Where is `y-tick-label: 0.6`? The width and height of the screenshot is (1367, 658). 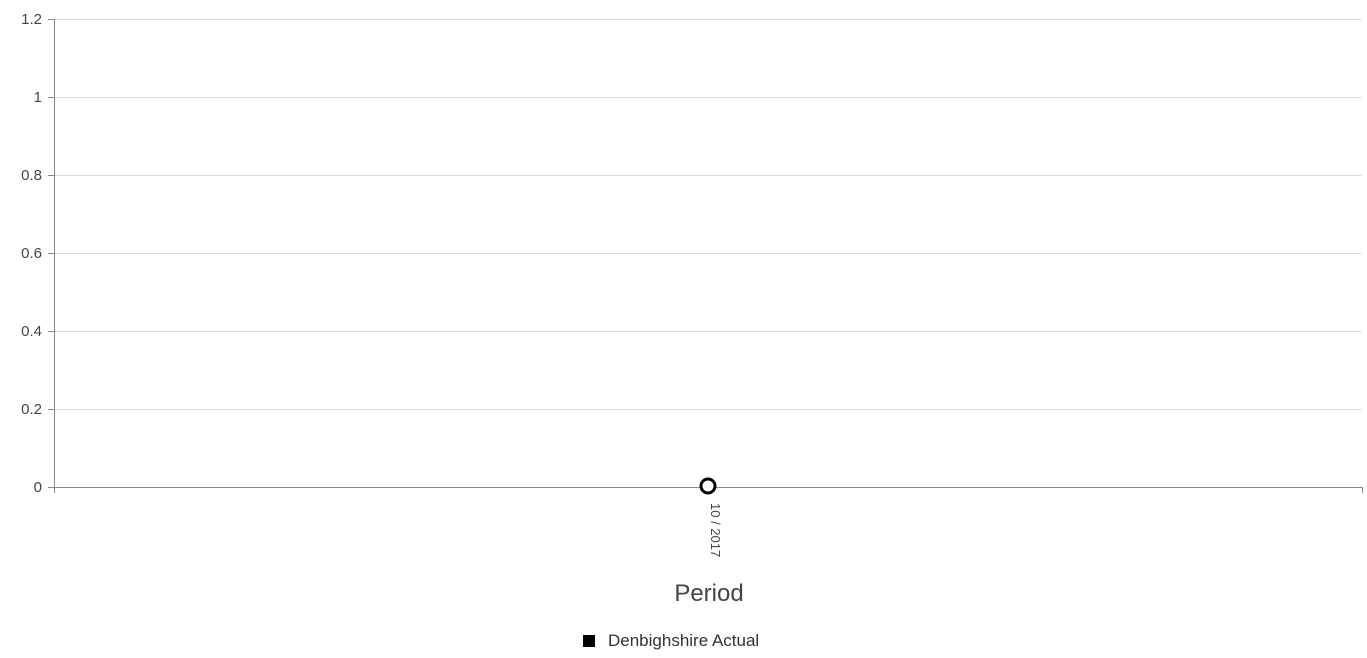 y-tick-label: 0.6 is located at coordinates (31, 253).